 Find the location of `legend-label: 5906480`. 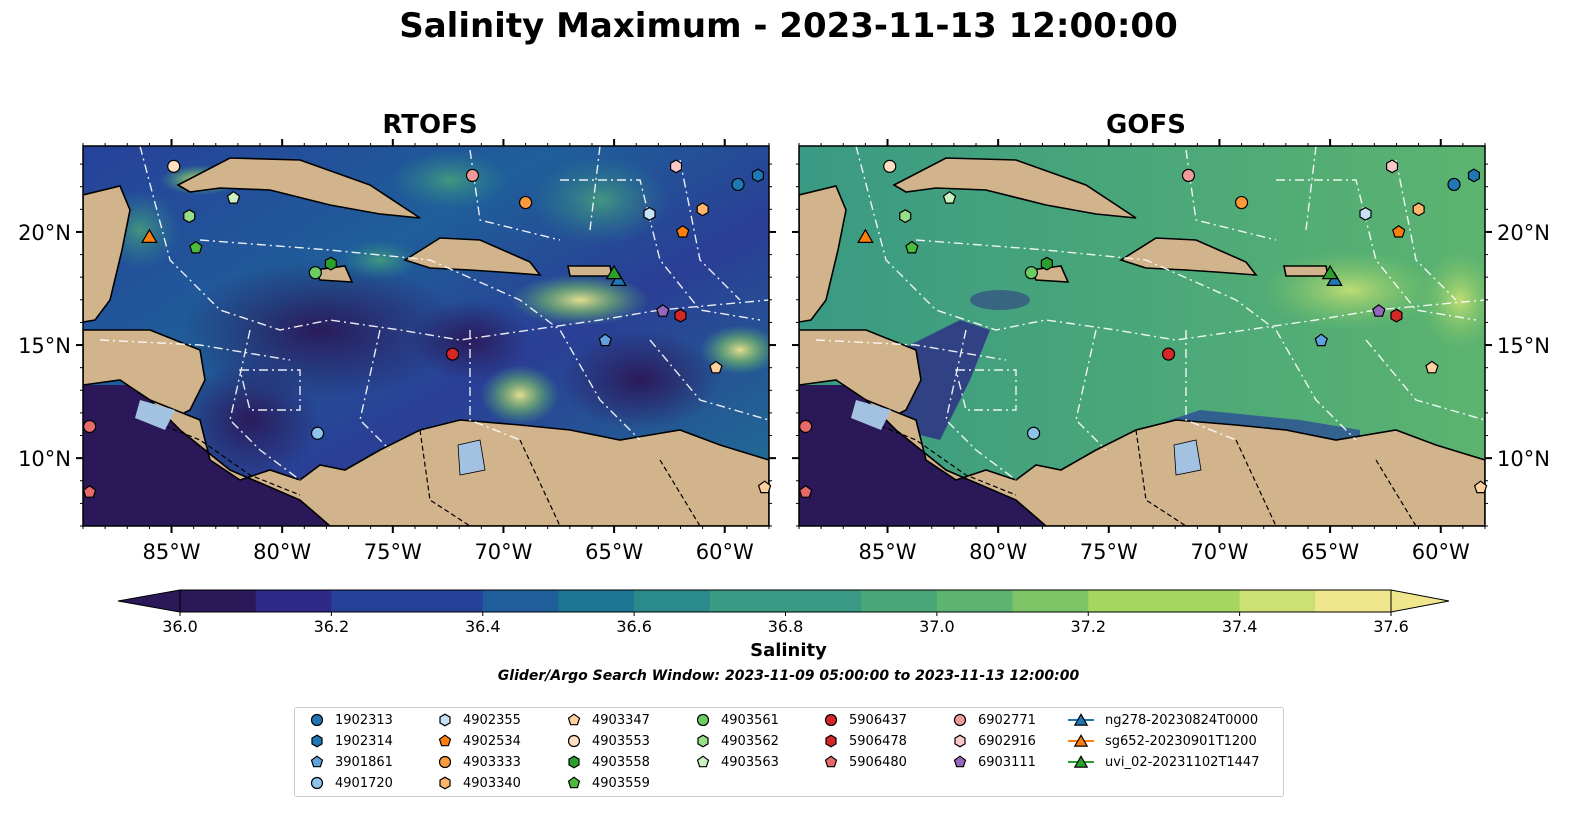

legend-label: 5906480 is located at coordinates (878, 762).